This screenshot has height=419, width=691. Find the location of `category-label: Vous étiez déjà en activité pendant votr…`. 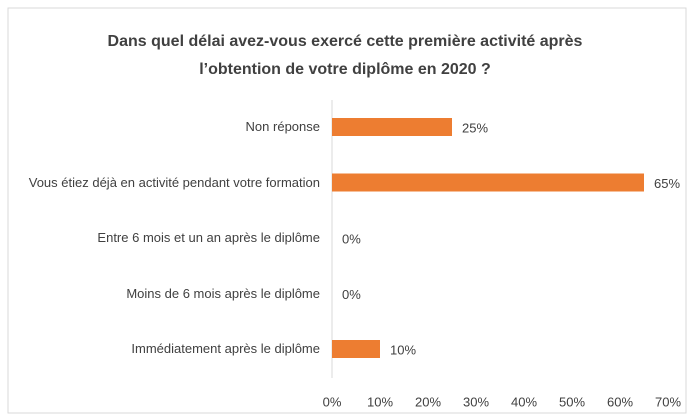

category-label: Vous étiez déjà en activité pendant votr… is located at coordinates (174, 182).